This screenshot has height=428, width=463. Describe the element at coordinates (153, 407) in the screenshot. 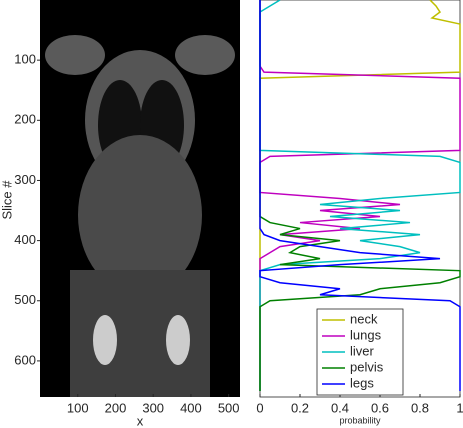

I see `x-tick-label: 300` at that location.